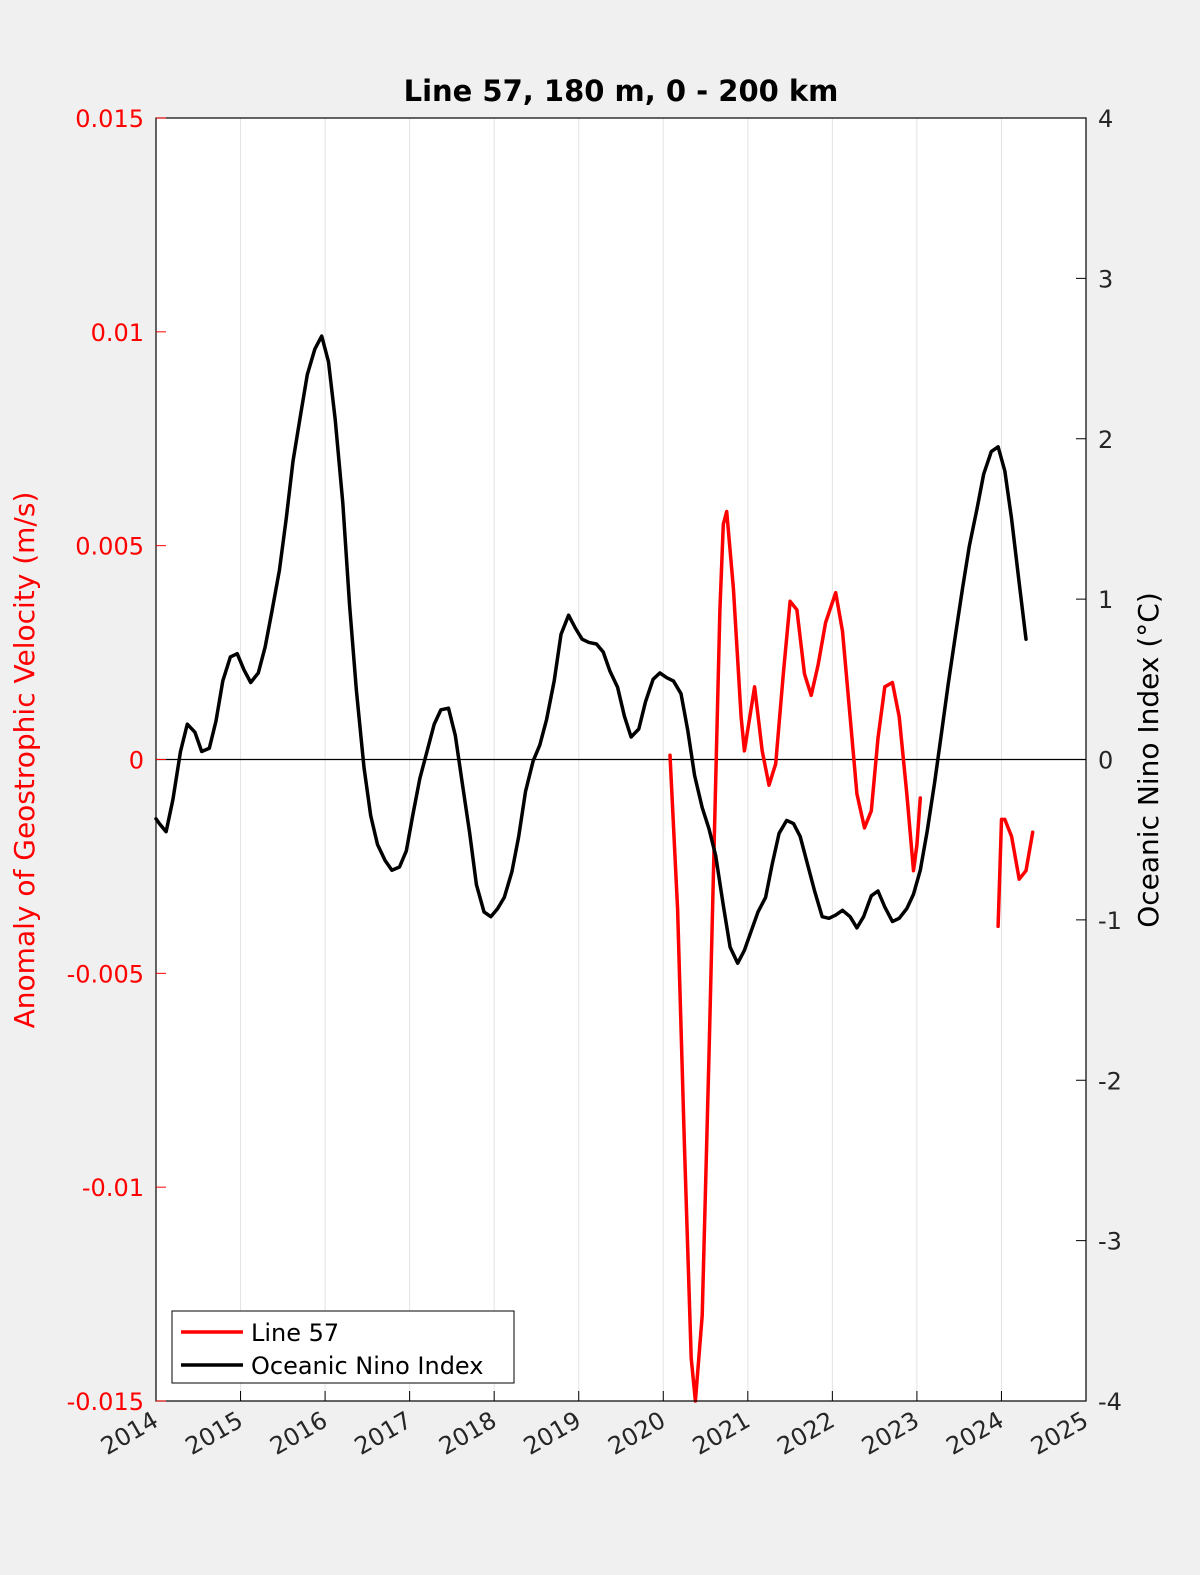 This screenshot has width=1200, height=1575. What do you see at coordinates (117, 333) in the screenshot?
I see `y-left-tick-label: 0.01` at bounding box center [117, 333].